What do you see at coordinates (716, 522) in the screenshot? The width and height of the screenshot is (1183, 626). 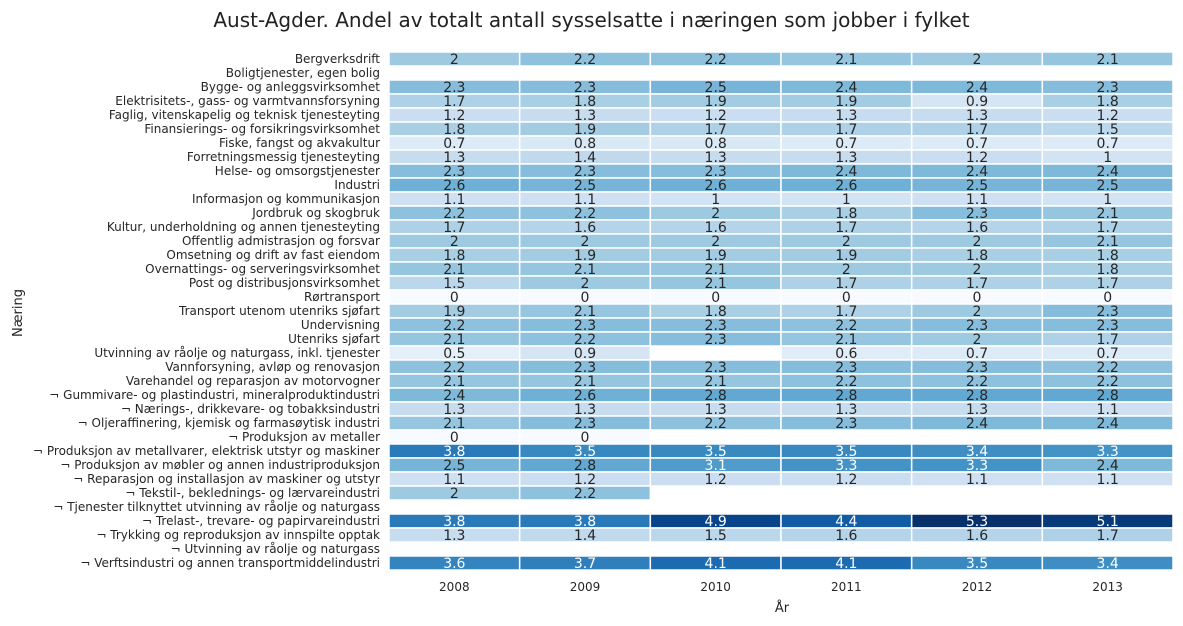 I see `cell-value-label: 4.9` at bounding box center [716, 522].